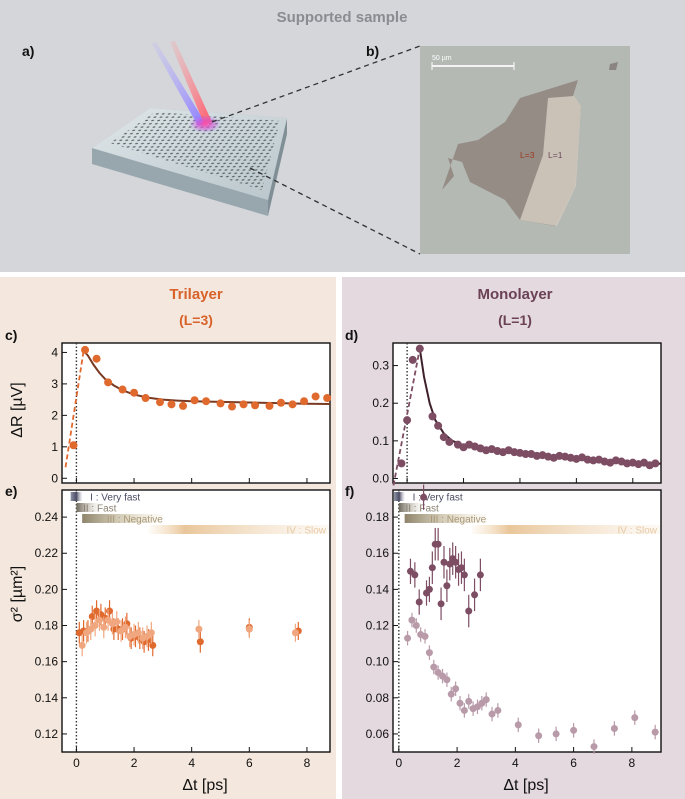 This screenshot has height=799, width=685. I want to click on xtick-label: 2, so click(457, 763).